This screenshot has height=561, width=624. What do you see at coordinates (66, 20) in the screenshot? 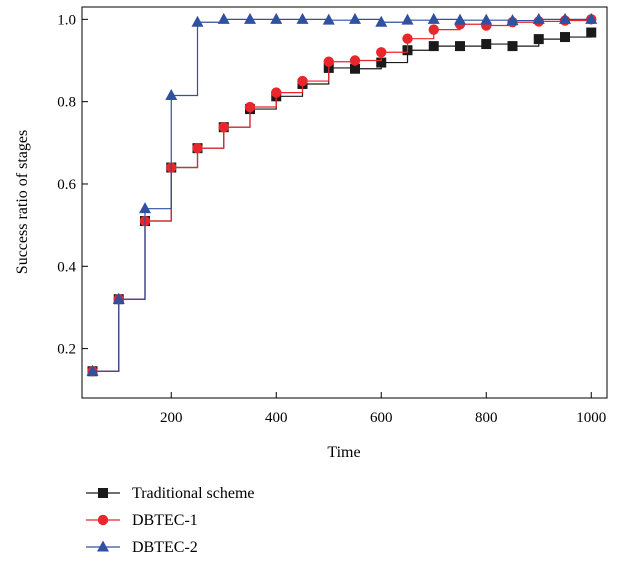
I see `y-tick-label: 1.0` at bounding box center [66, 20].